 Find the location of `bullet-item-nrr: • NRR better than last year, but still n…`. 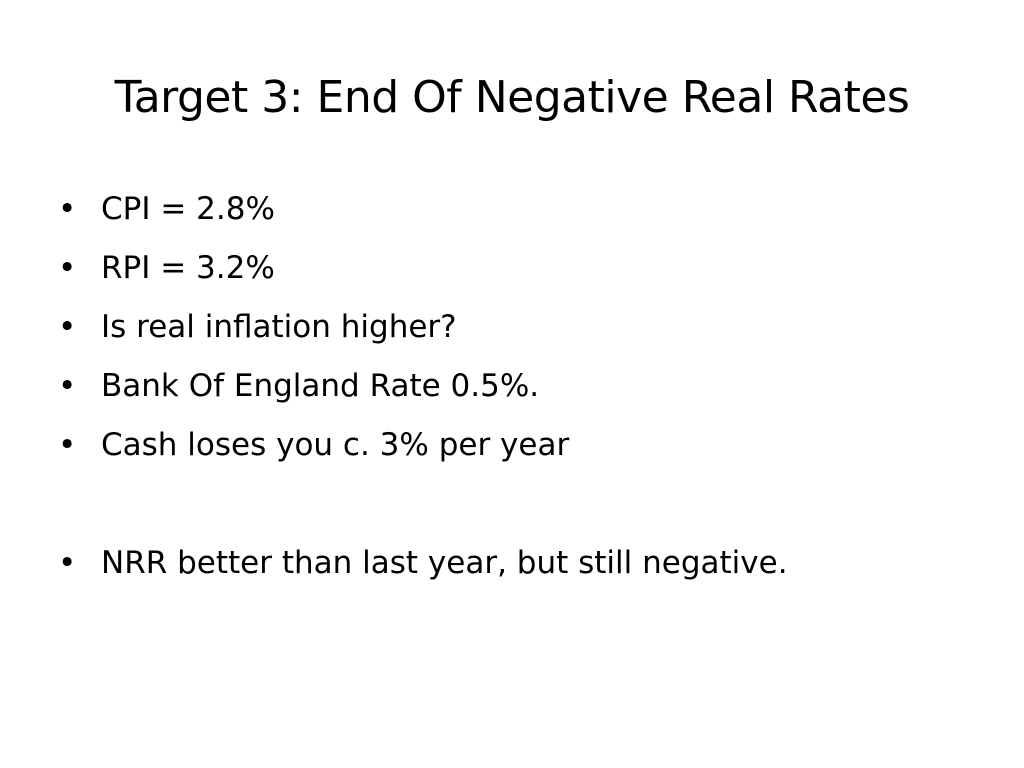

bullet-item-nrr: • NRR better than last year, but still n… is located at coordinates (523, 566).